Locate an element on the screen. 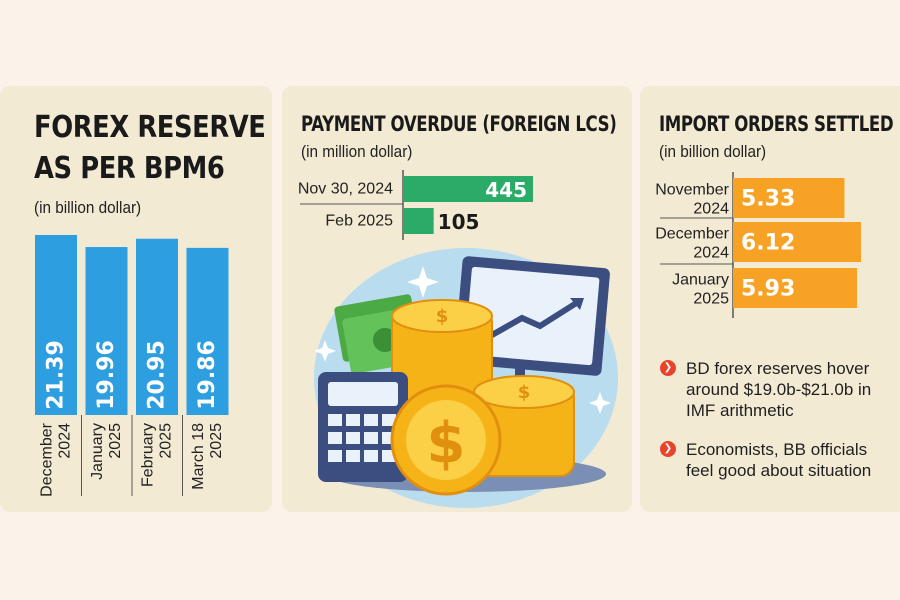 The height and width of the screenshot is (600, 900). imports-category-label: January is located at coordinates (700, 280).